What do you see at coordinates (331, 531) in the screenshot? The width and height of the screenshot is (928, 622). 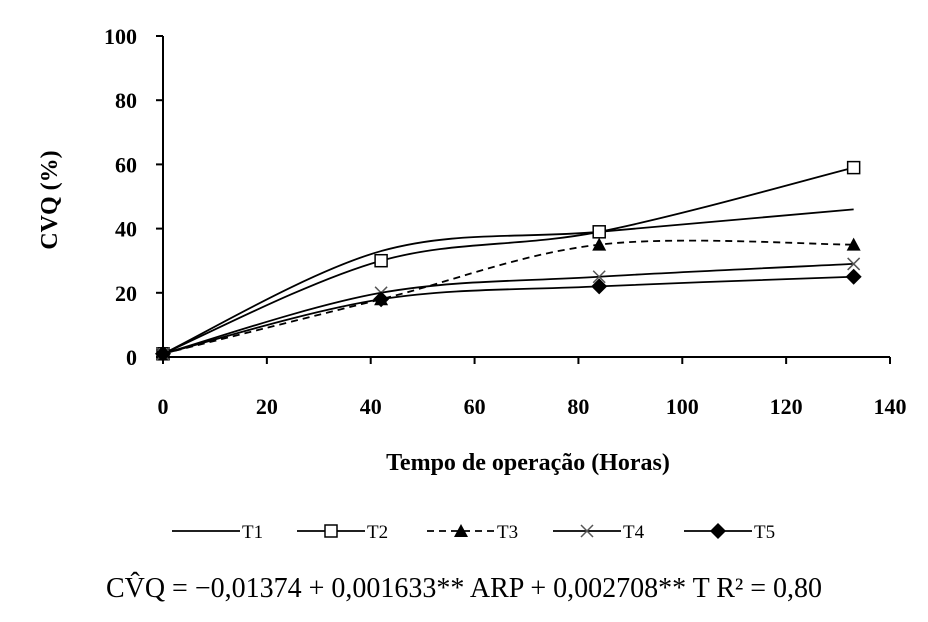 I see `legend-marker-t2` at bounding box center [331, 531].